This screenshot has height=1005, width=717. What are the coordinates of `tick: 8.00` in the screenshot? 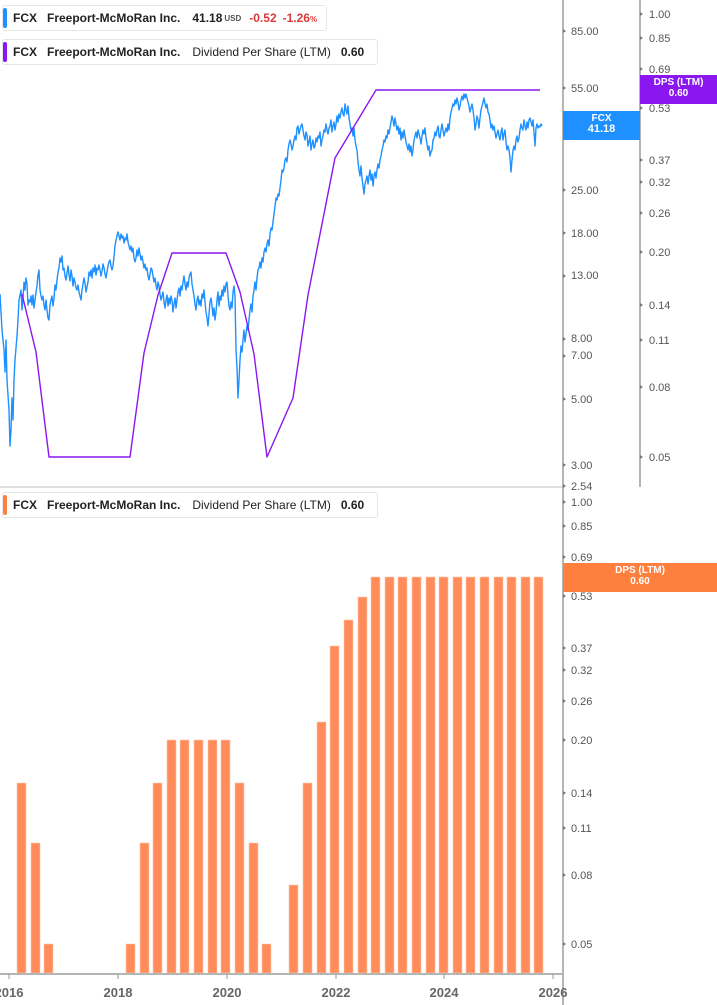 It's located at (577, 339).